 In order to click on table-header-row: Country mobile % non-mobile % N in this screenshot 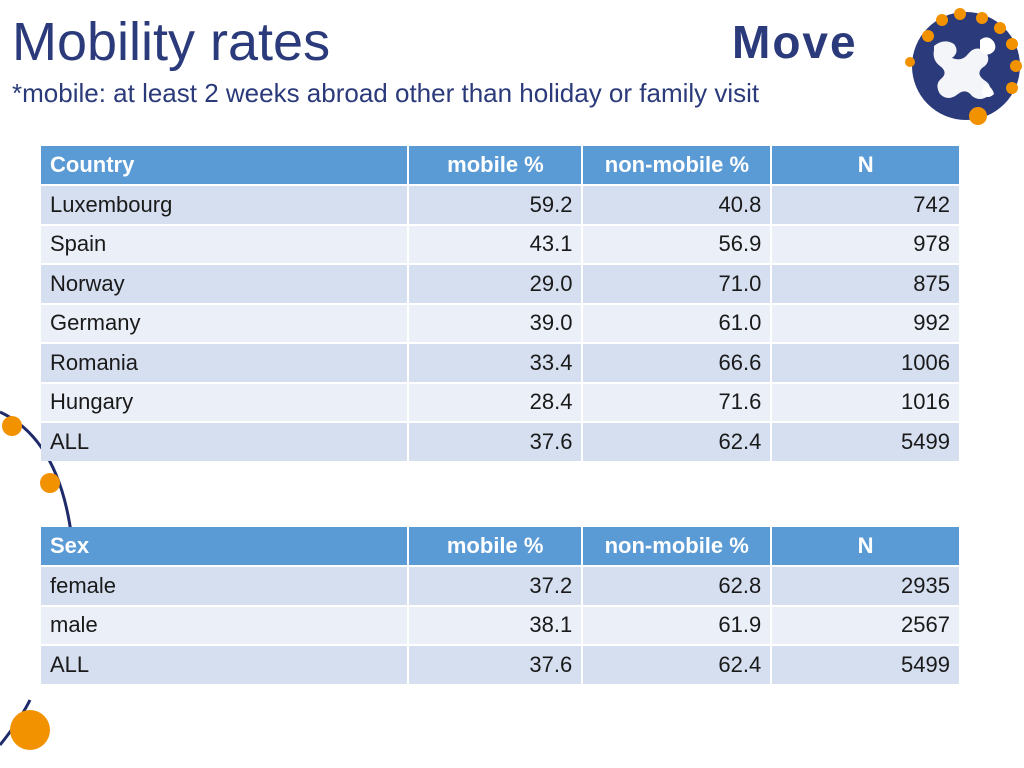, I will do `click(500, 165)`.